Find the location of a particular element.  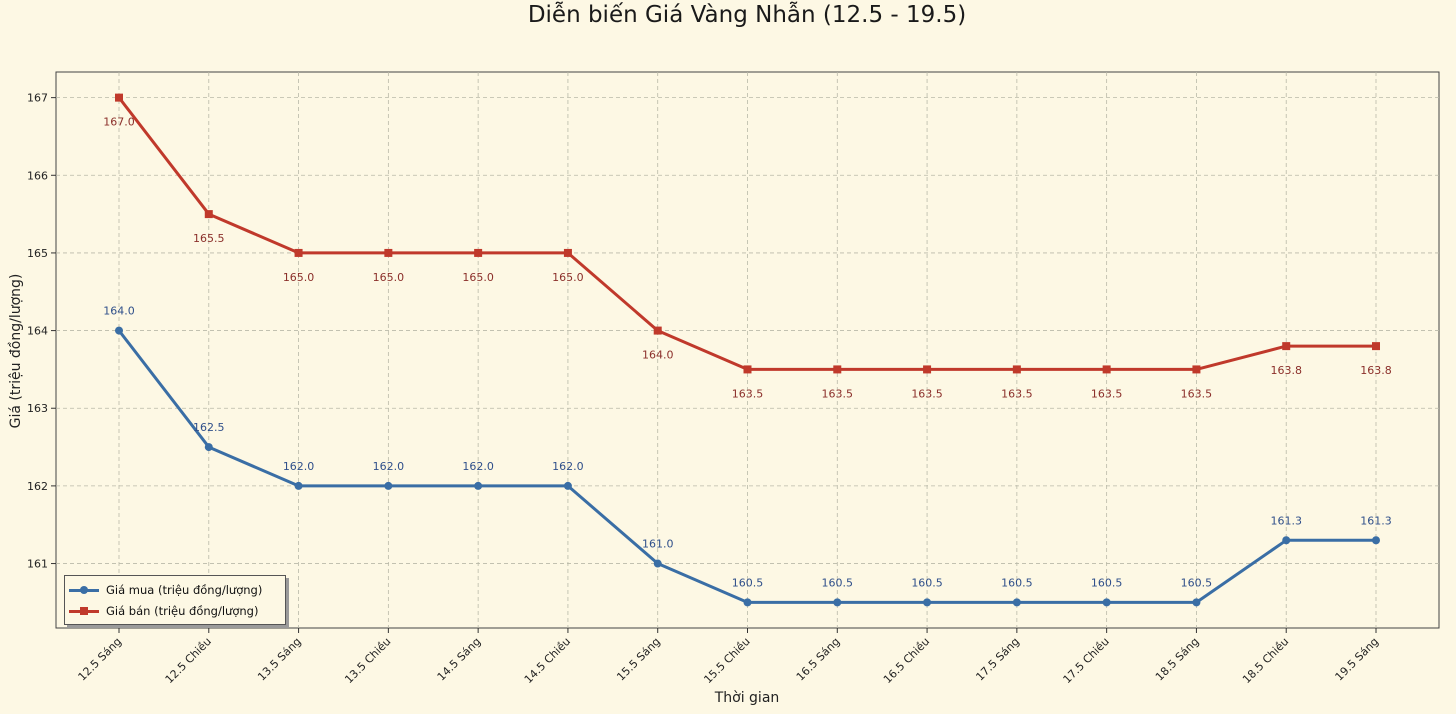

data-label-1: 165.5 is located at coordinates (209, 238).